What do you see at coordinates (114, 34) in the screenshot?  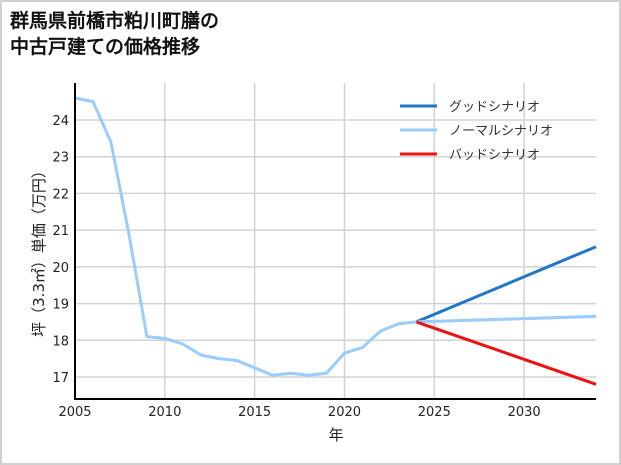 I see `chart-title: 群馬県前橋市粕川町膳の 中古戸建ての価格推移` at bounding box center [114, 34].